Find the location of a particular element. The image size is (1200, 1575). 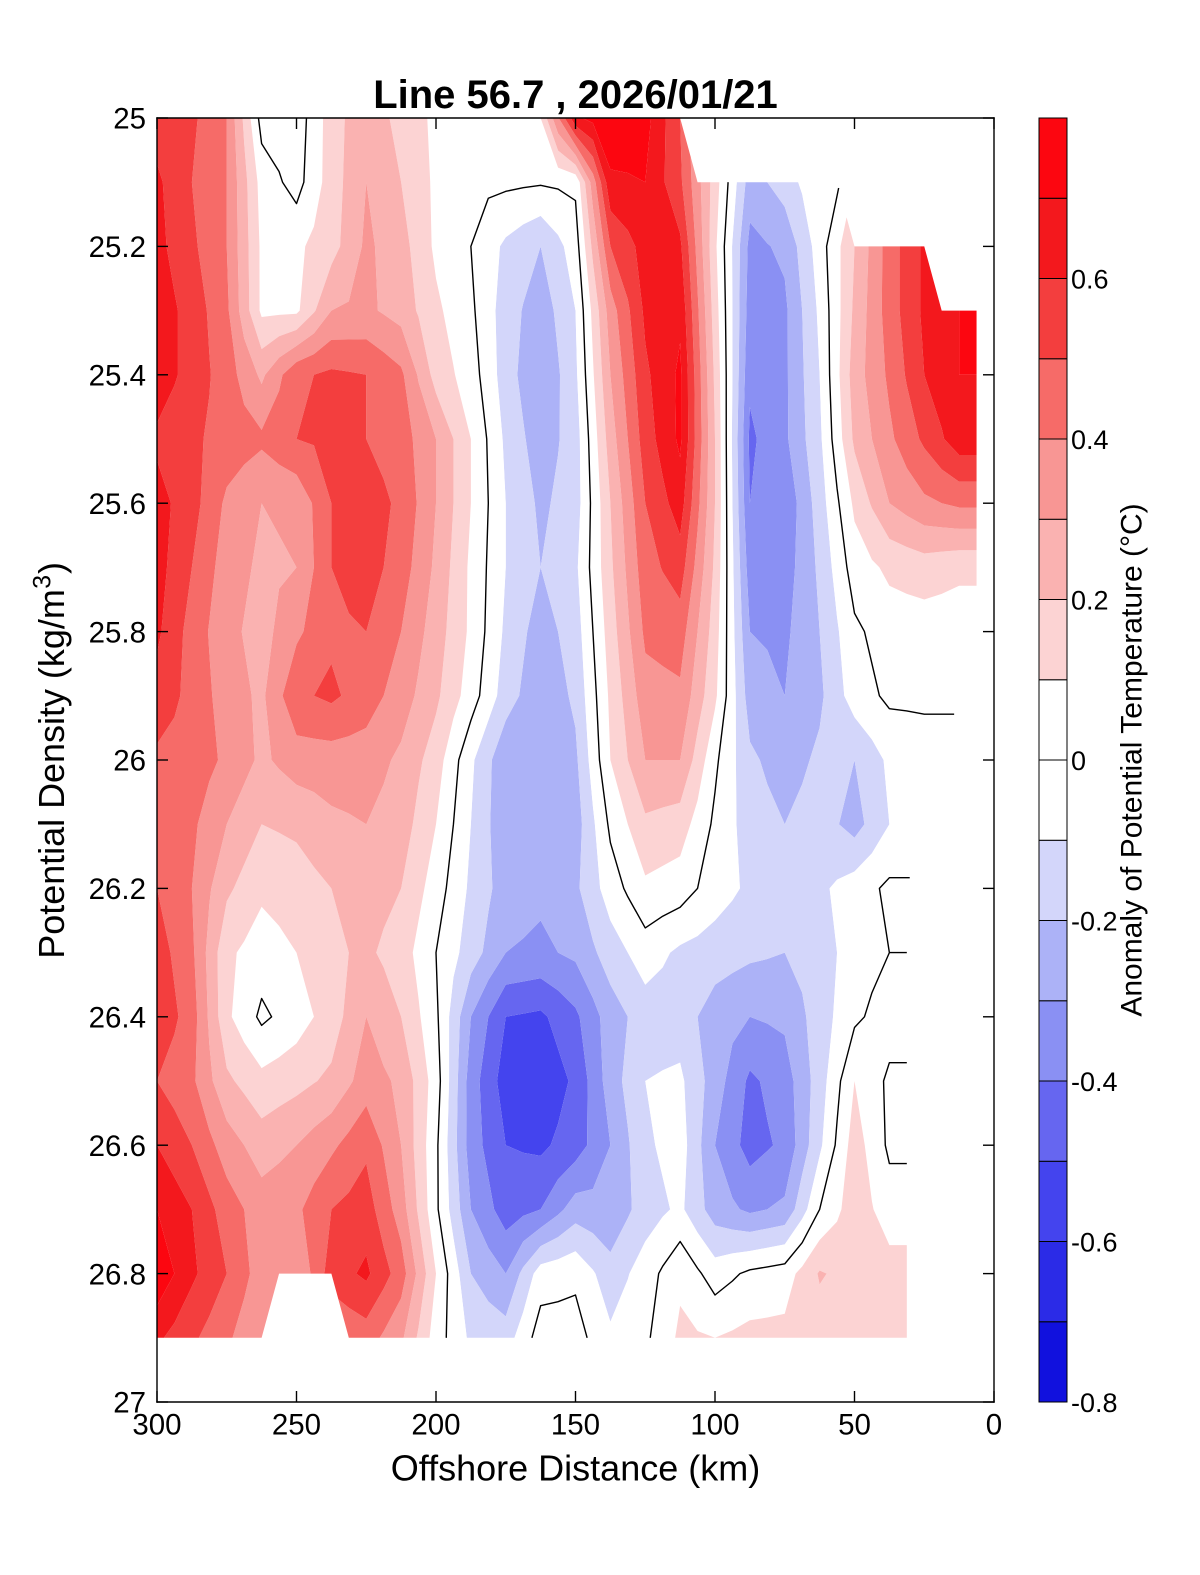

svg-text: 200 is located at coordinates (435, 1424).